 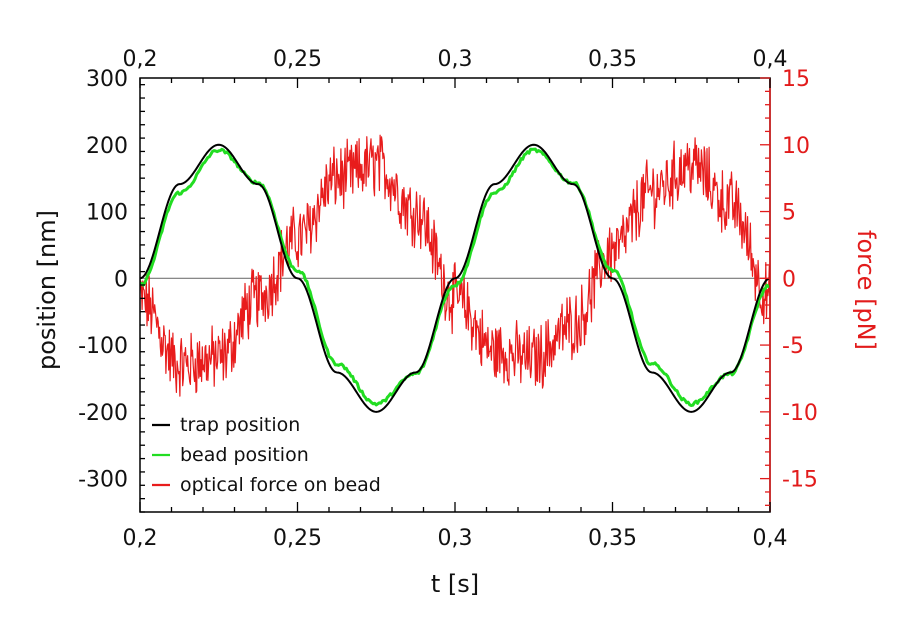 What do you see at coordinates (770, 538) in the screenshot?
I see `x-tick-label-bottom: 0,4` at bounding box center [770, 538].